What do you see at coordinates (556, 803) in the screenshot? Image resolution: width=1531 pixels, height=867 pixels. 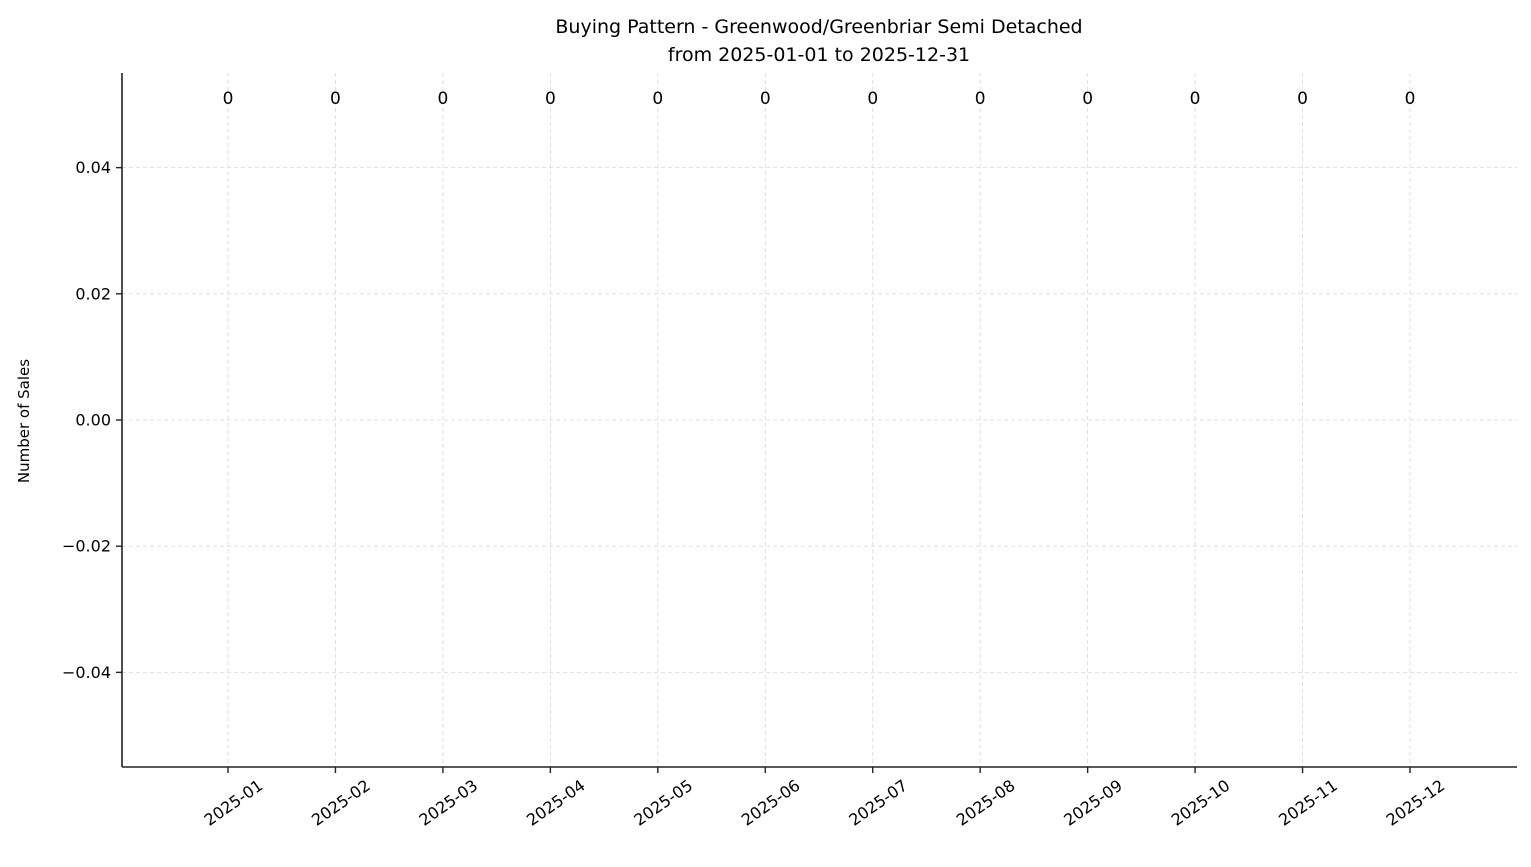 I see `x-tick-label: 2025-04` at bounding box center [556, 803].